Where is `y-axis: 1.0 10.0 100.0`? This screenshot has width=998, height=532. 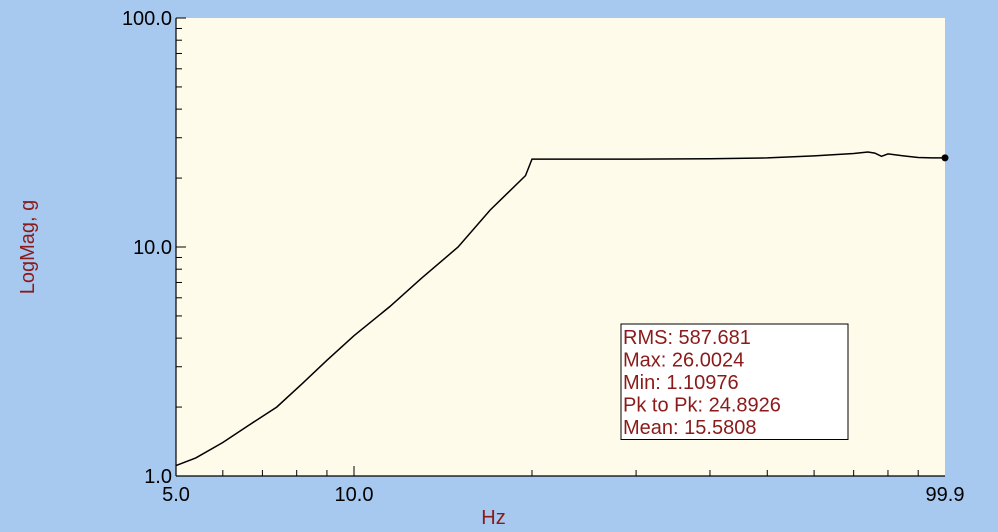
y-axis: 1.0 10.0 100.0 is located at coordinates (154, 248).